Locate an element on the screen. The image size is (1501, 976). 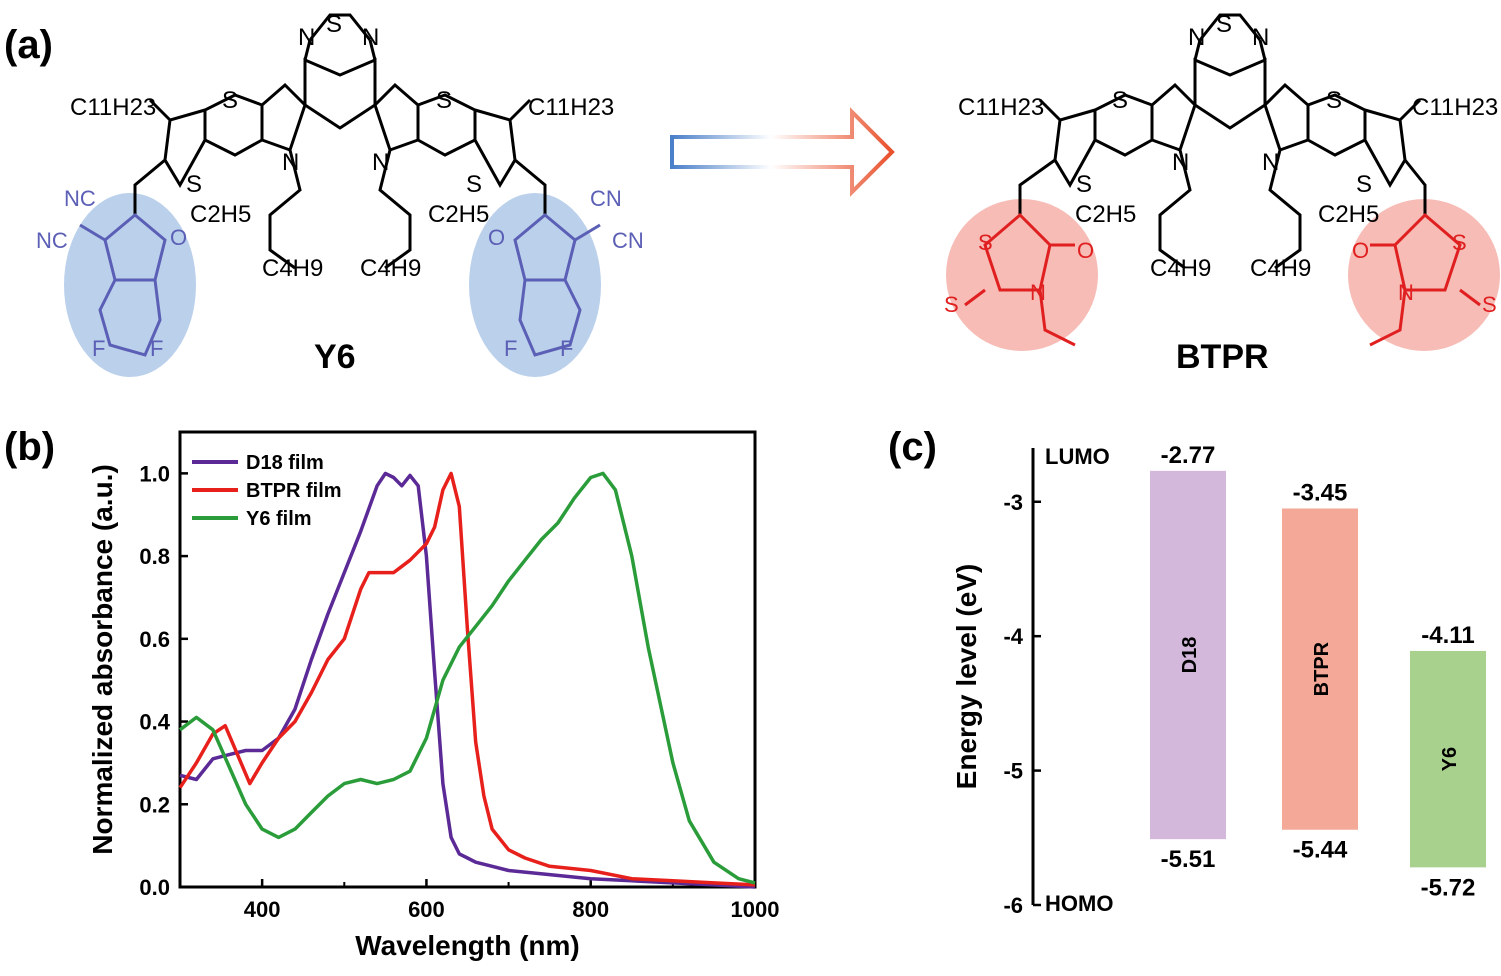
btpr-o-right: O is located at coordinates (1360, 250).